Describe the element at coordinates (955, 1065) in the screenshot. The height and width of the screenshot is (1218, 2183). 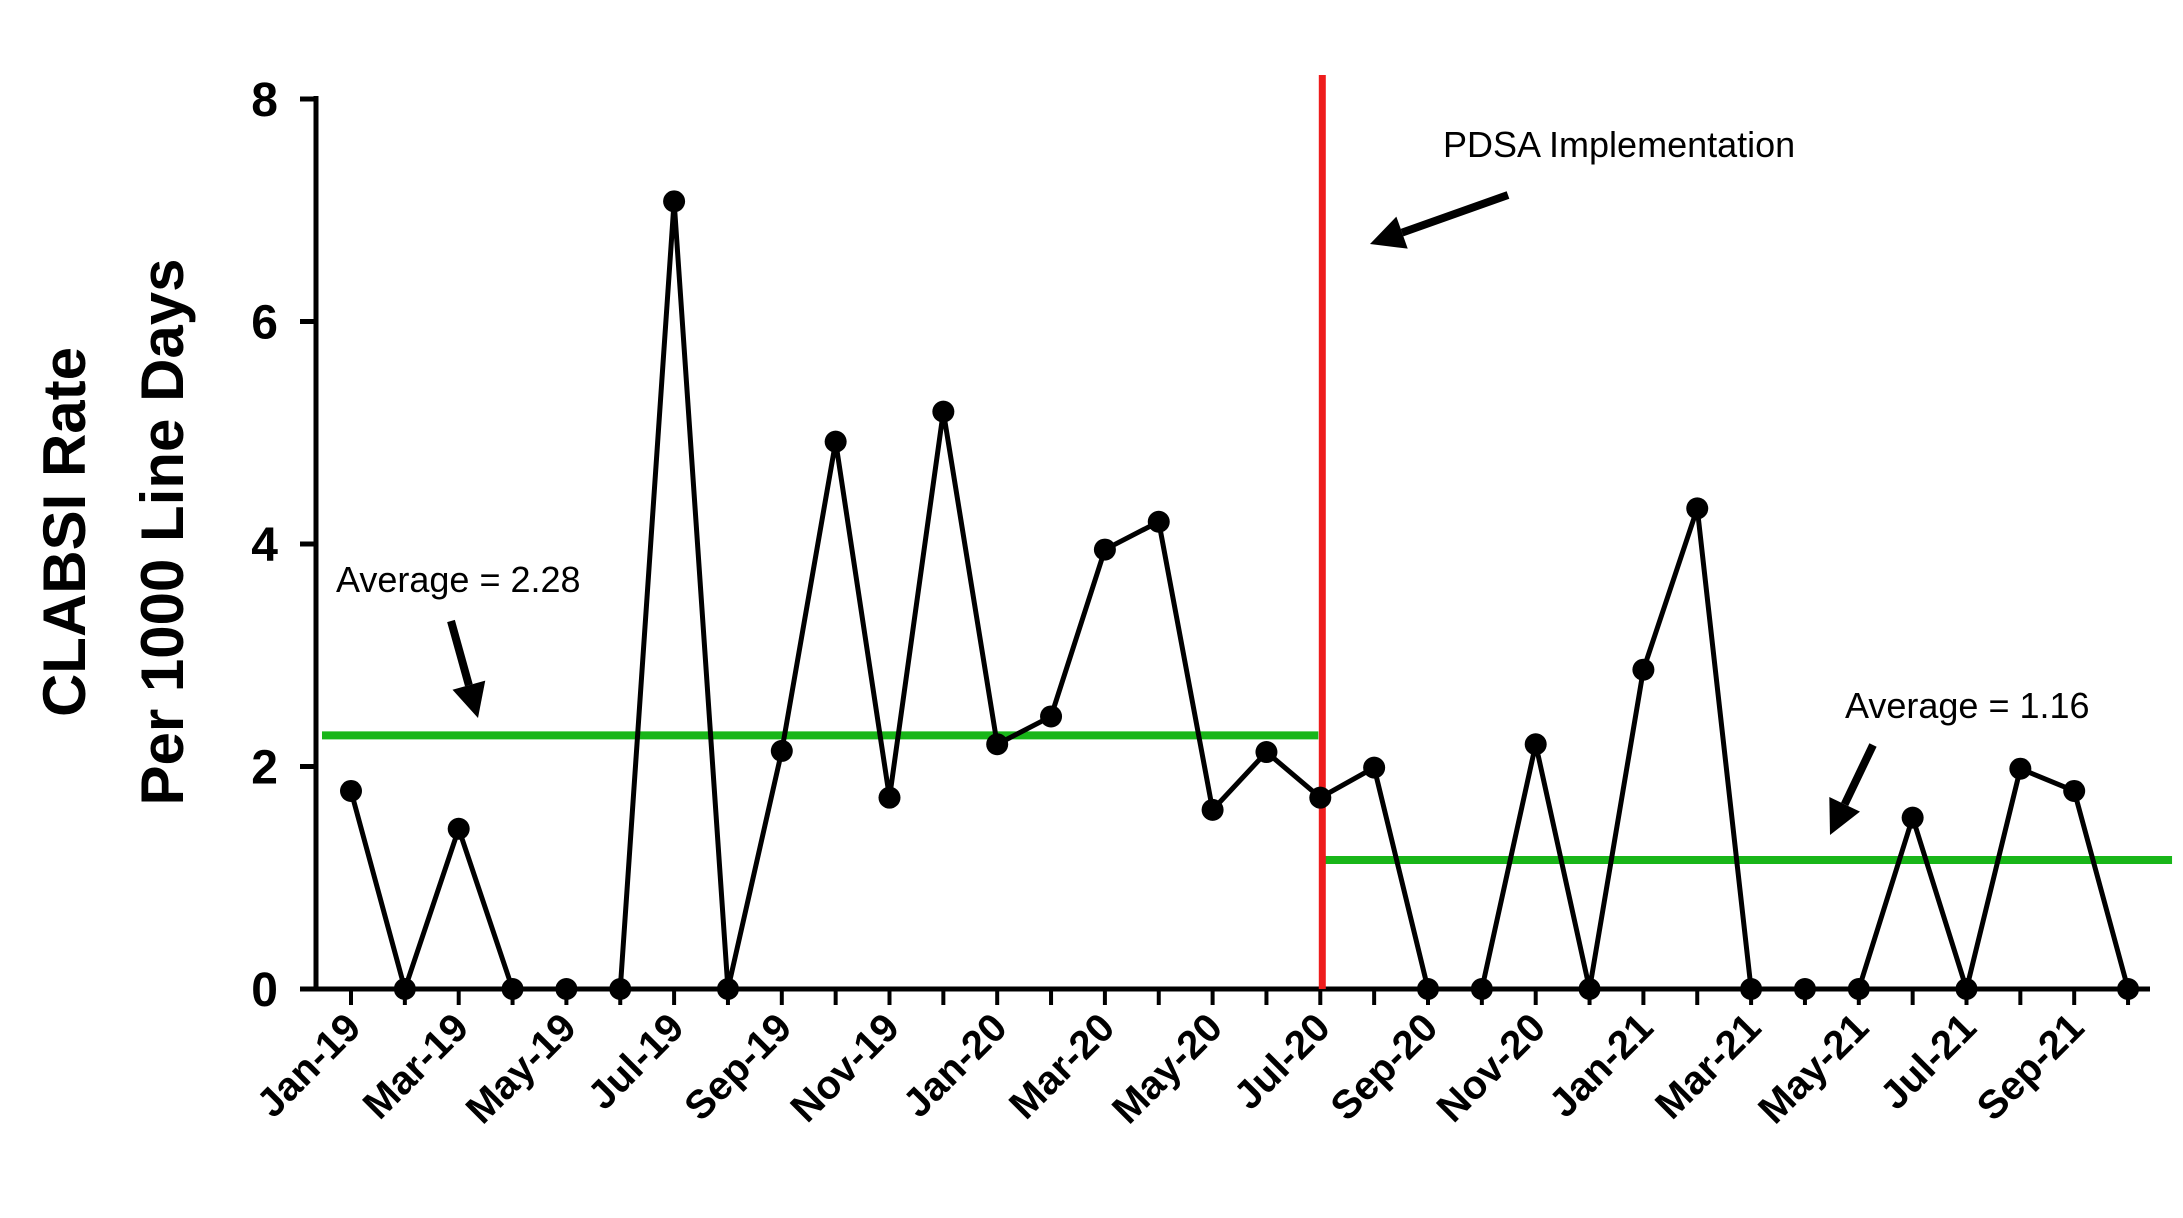
I see `x-tick-label-Jan-20: Jan-20` at that location.